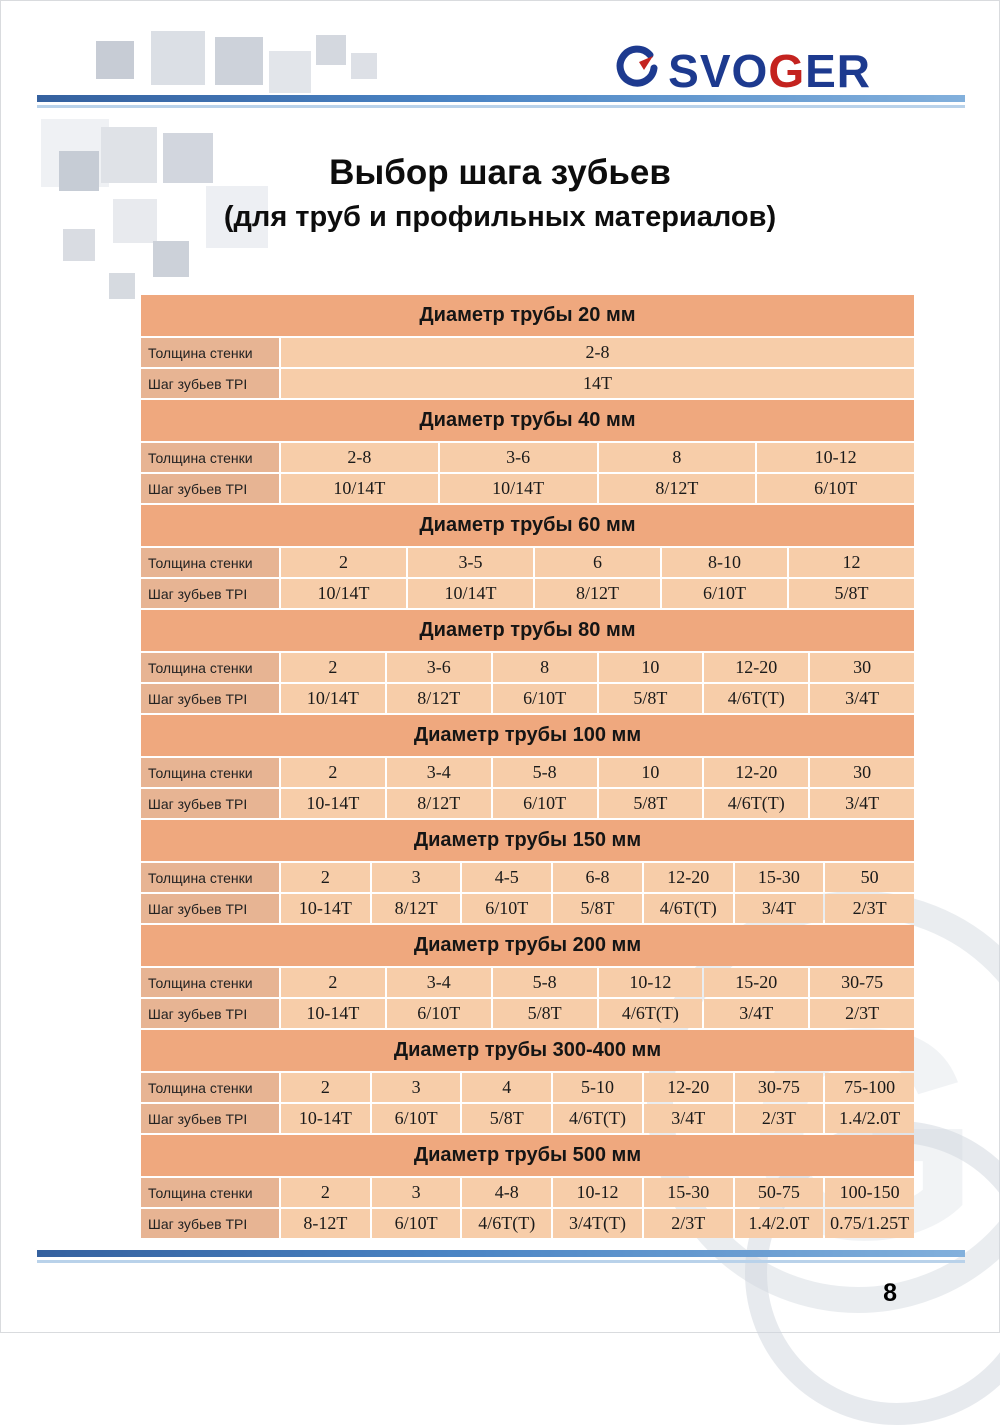  What do you see at coordinates (756, 982) in the screenshot?
I see `thickness-value: 15-20` at bounding box center [756, 982].